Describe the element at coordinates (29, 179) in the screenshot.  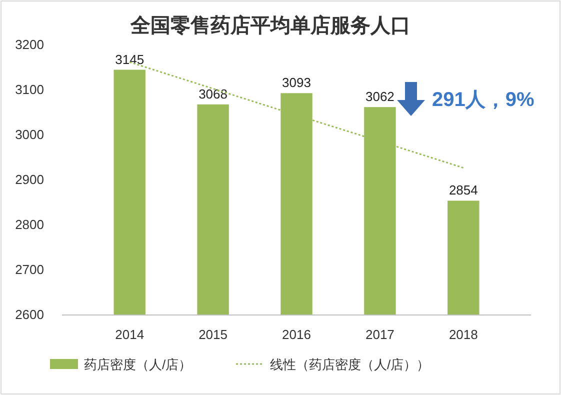
I see `y-tick-label: 2900` at that location.